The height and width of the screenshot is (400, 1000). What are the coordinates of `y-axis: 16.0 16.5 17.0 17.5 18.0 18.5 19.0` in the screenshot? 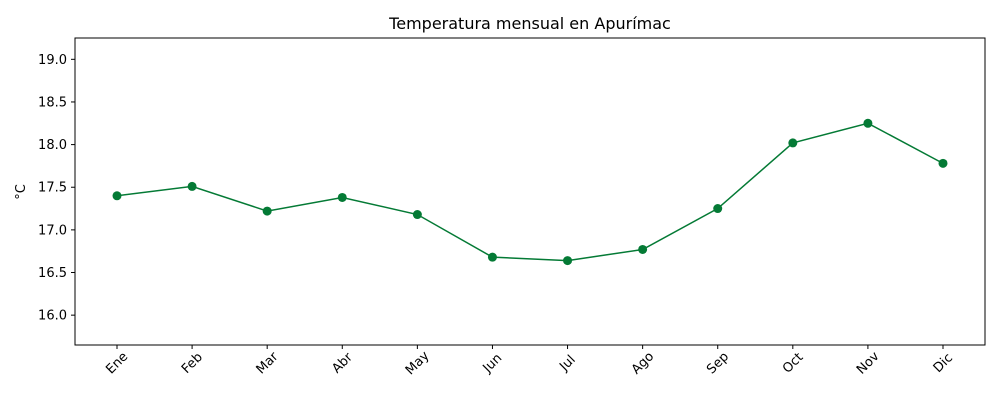 It's located at (56, 188).